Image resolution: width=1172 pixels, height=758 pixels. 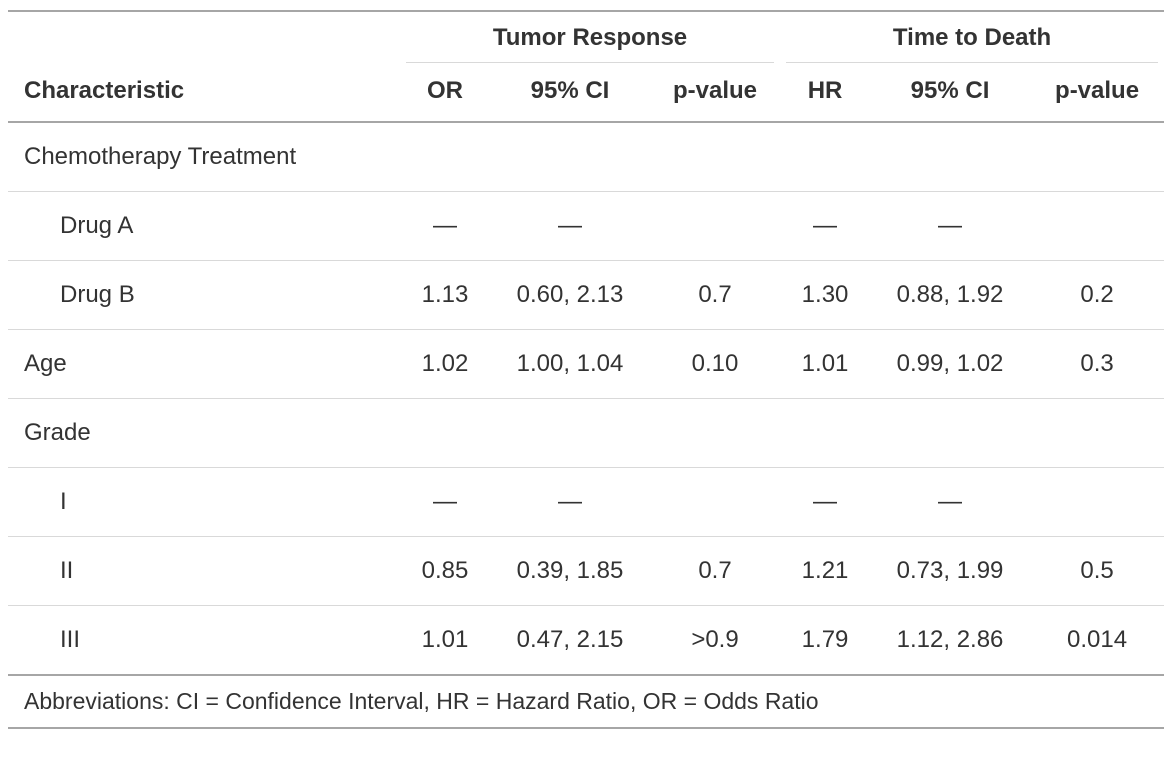 I want to click on spanner-time-to-death-label: Time to Death, so click(x=972, y=42).